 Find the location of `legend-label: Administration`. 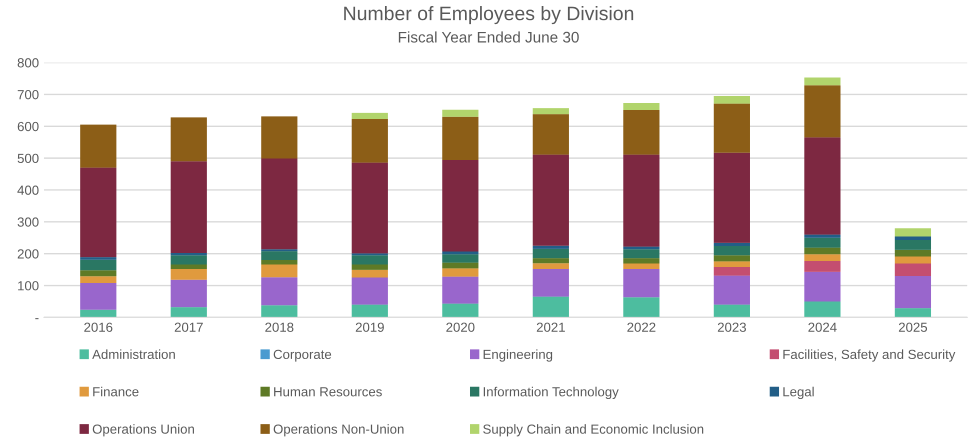

legend-label: Administration is located at coordinates (133, 354).